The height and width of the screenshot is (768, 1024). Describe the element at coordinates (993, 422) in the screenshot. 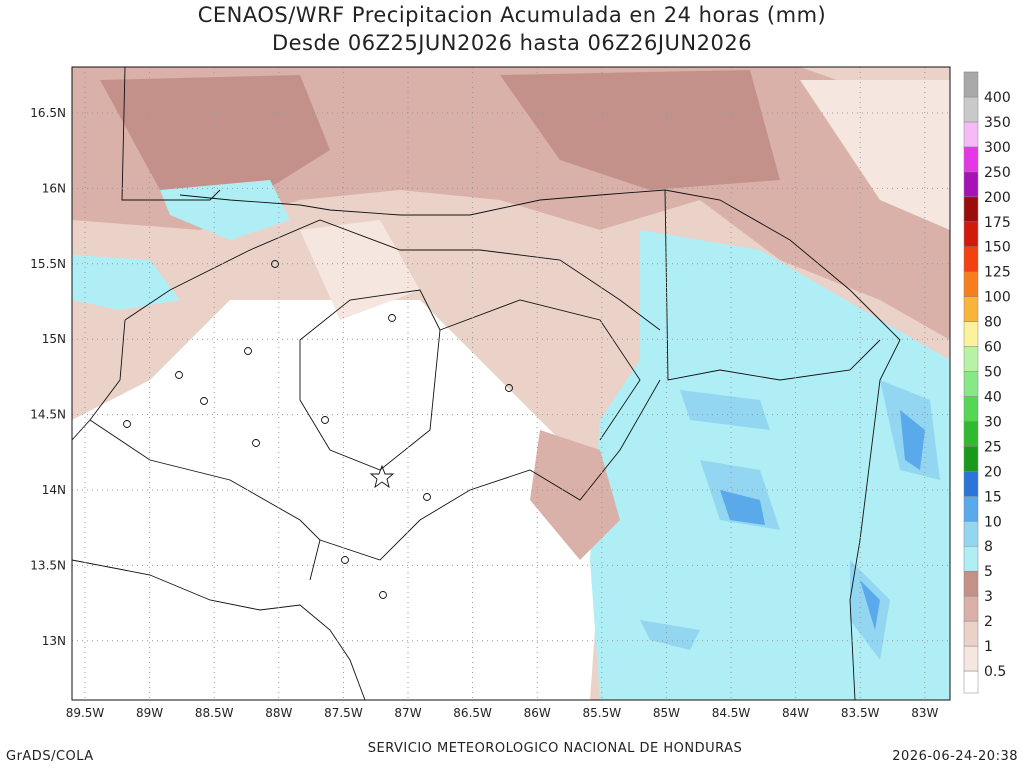

I see `colorbar-label: 30` at that location.